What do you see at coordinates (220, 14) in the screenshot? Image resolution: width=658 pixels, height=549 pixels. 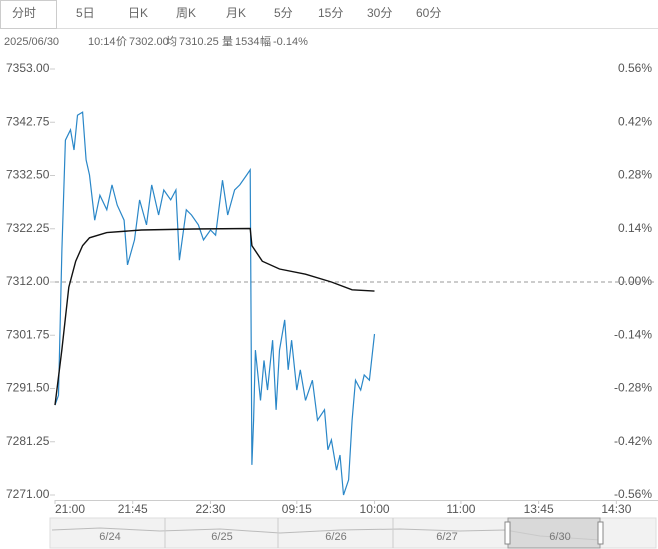 I see `tab-bar: 分时 5日 日K 周K 月K 5分 15分 30分 60分` at bounding box center [220, 14].